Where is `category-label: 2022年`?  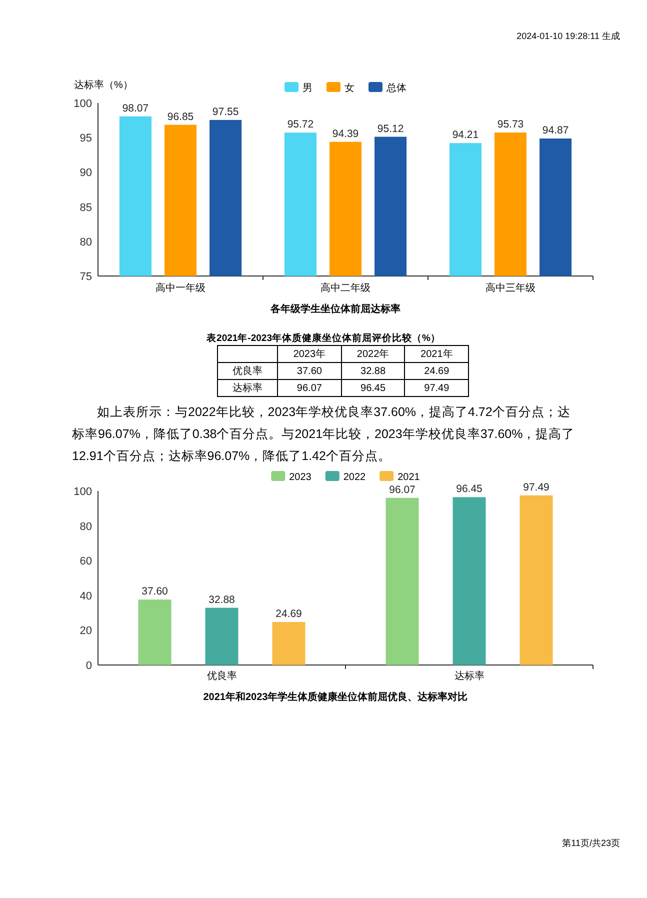 category-label: 2022年 is located at coordinates (373, 354).